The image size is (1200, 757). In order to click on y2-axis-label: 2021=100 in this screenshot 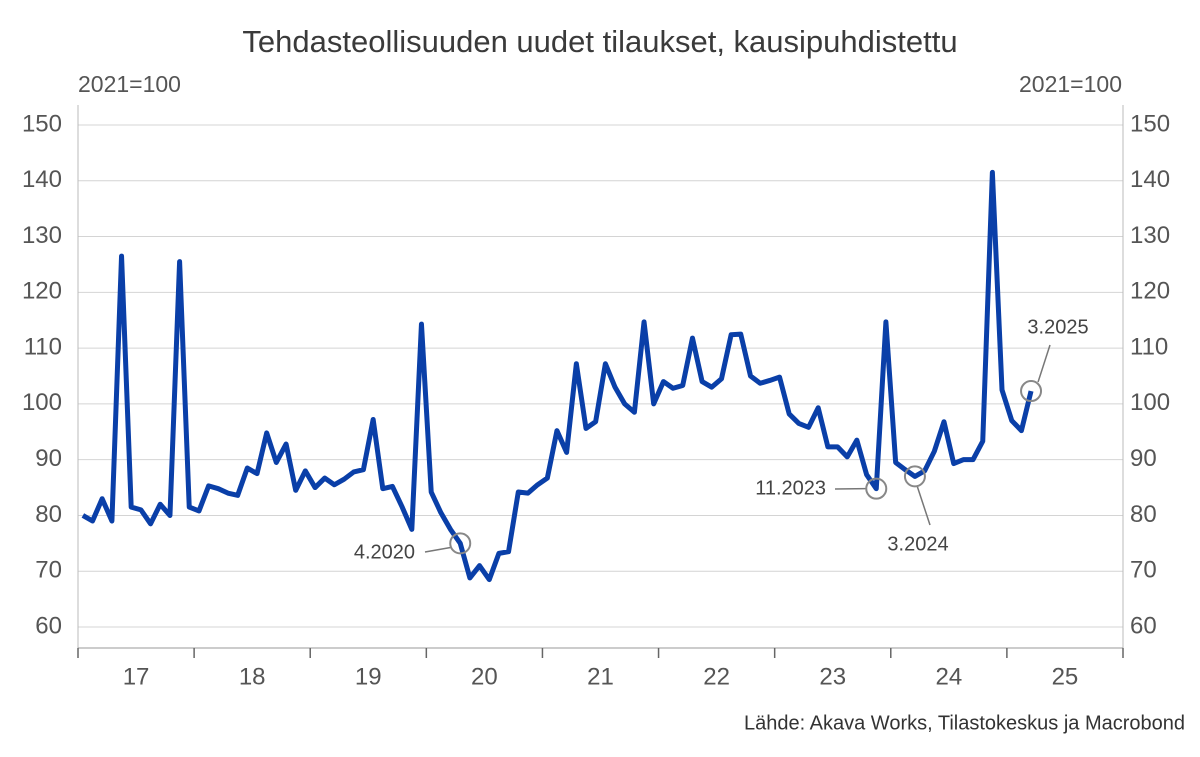, I will do `click(1070, 84)`.